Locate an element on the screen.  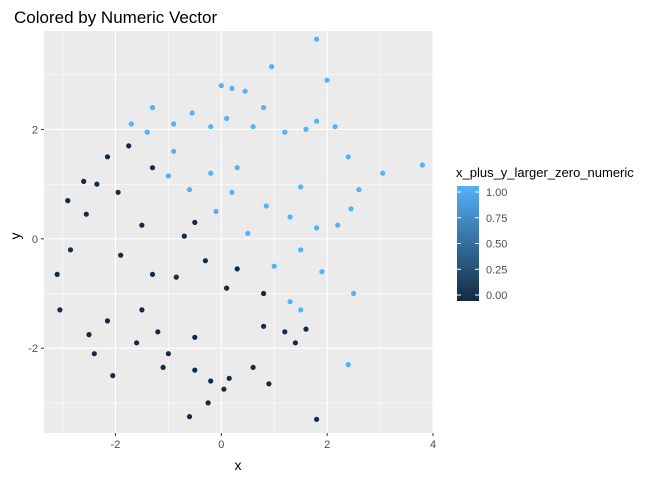
legend-labels: 0.00 0.25 0.50 0.75 1.00 is located at coordinates (496, 244).